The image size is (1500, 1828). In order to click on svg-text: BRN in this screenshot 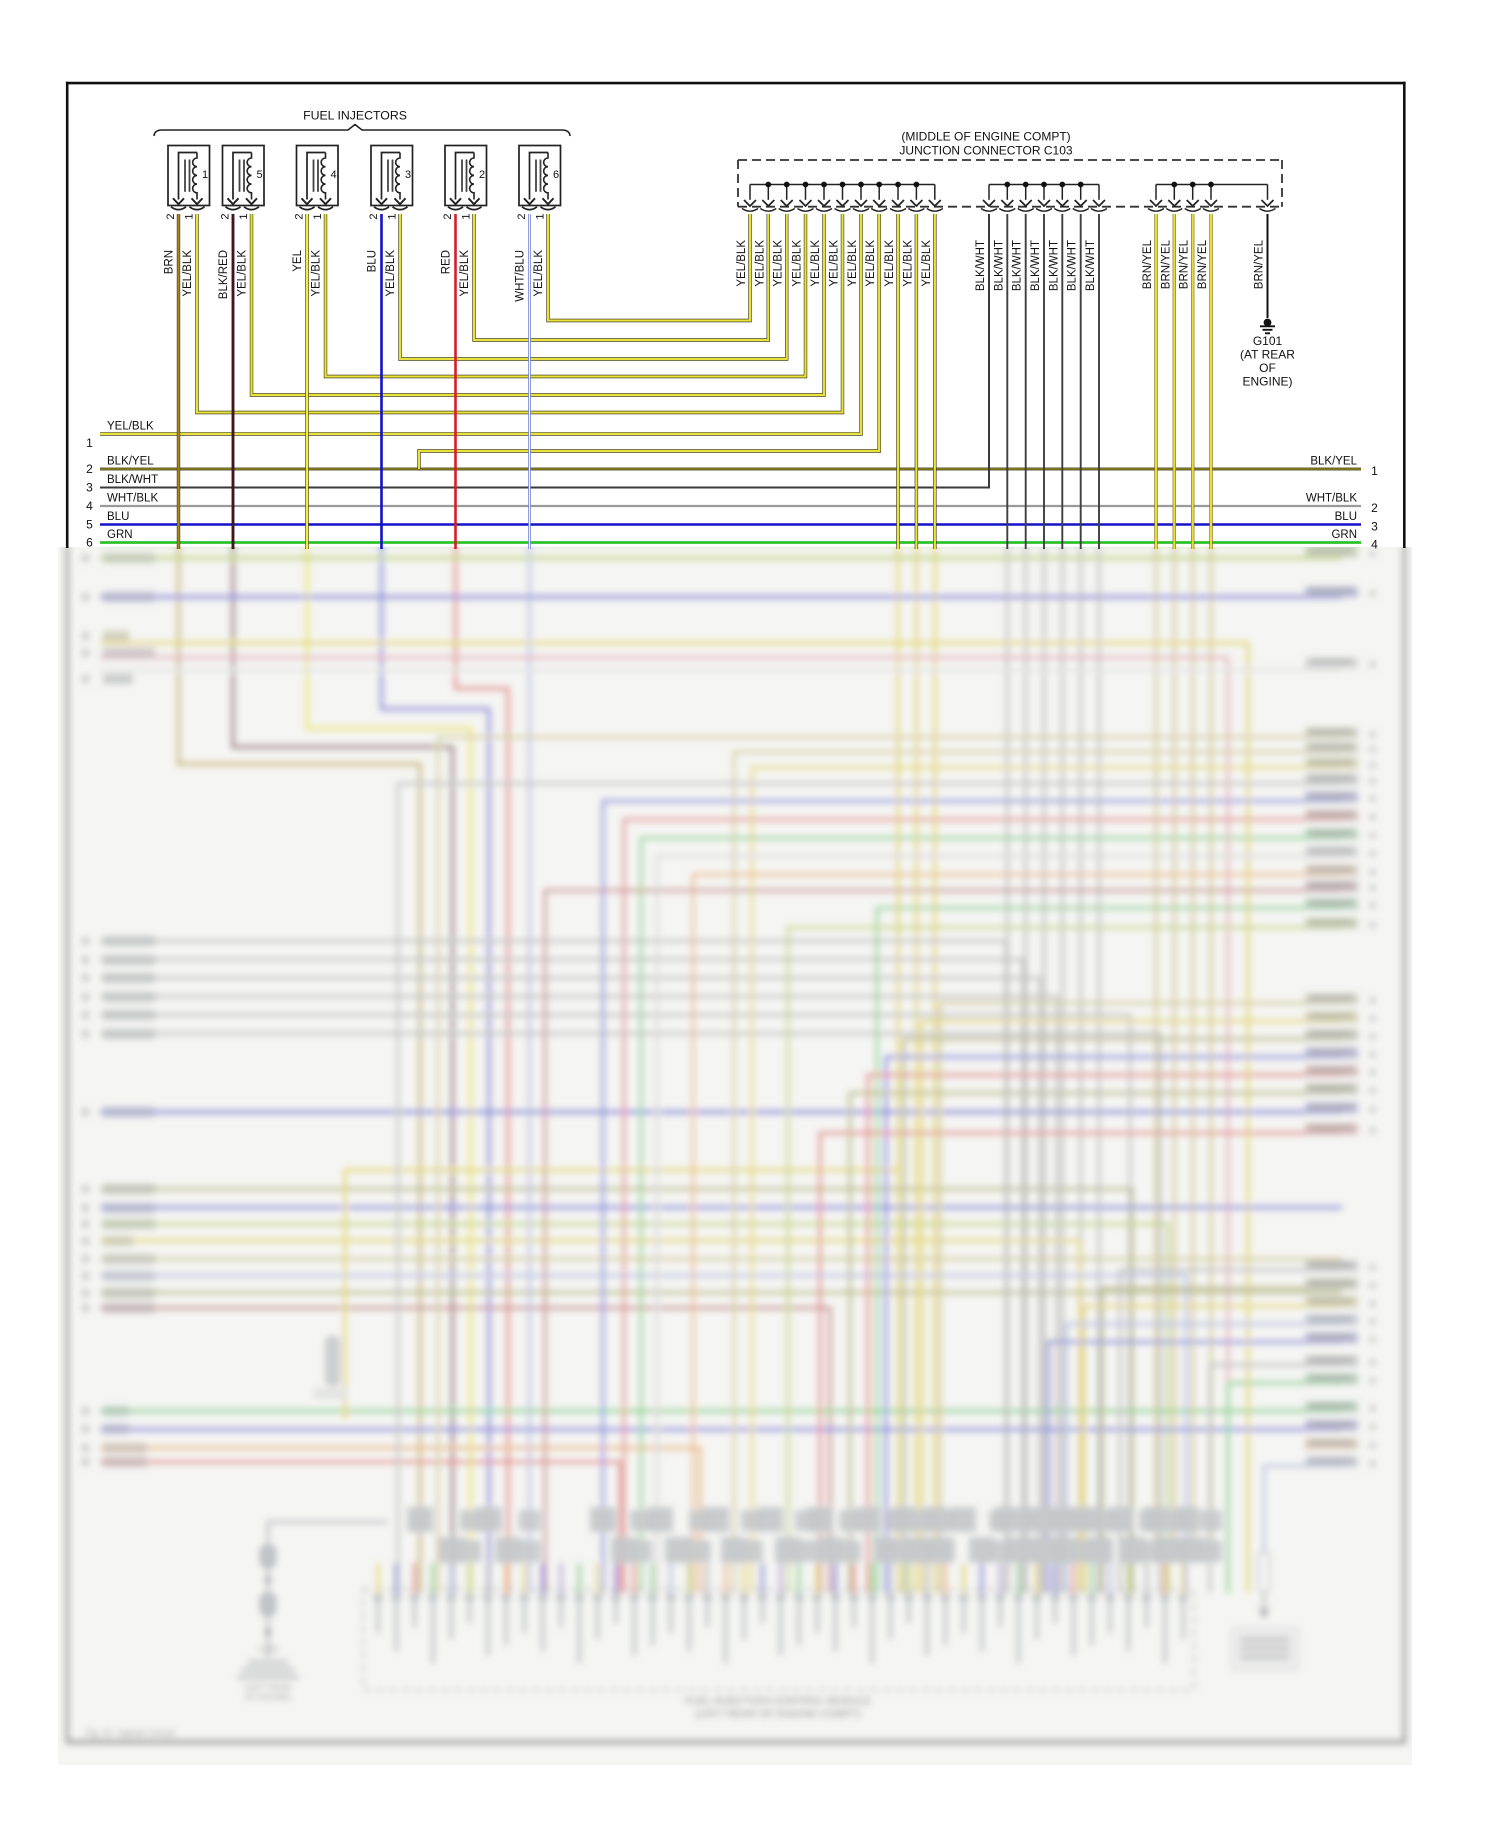, I will do `click(170, 262)`.